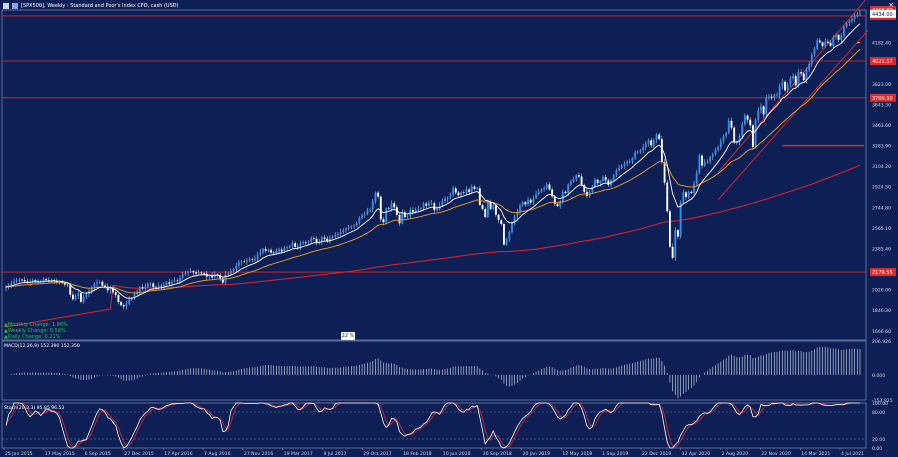 This screenshot has height=457, width=898. Describe the element at coordinates (882, 273) in the screenshot. I see `price-label: 2179.55` at that location.